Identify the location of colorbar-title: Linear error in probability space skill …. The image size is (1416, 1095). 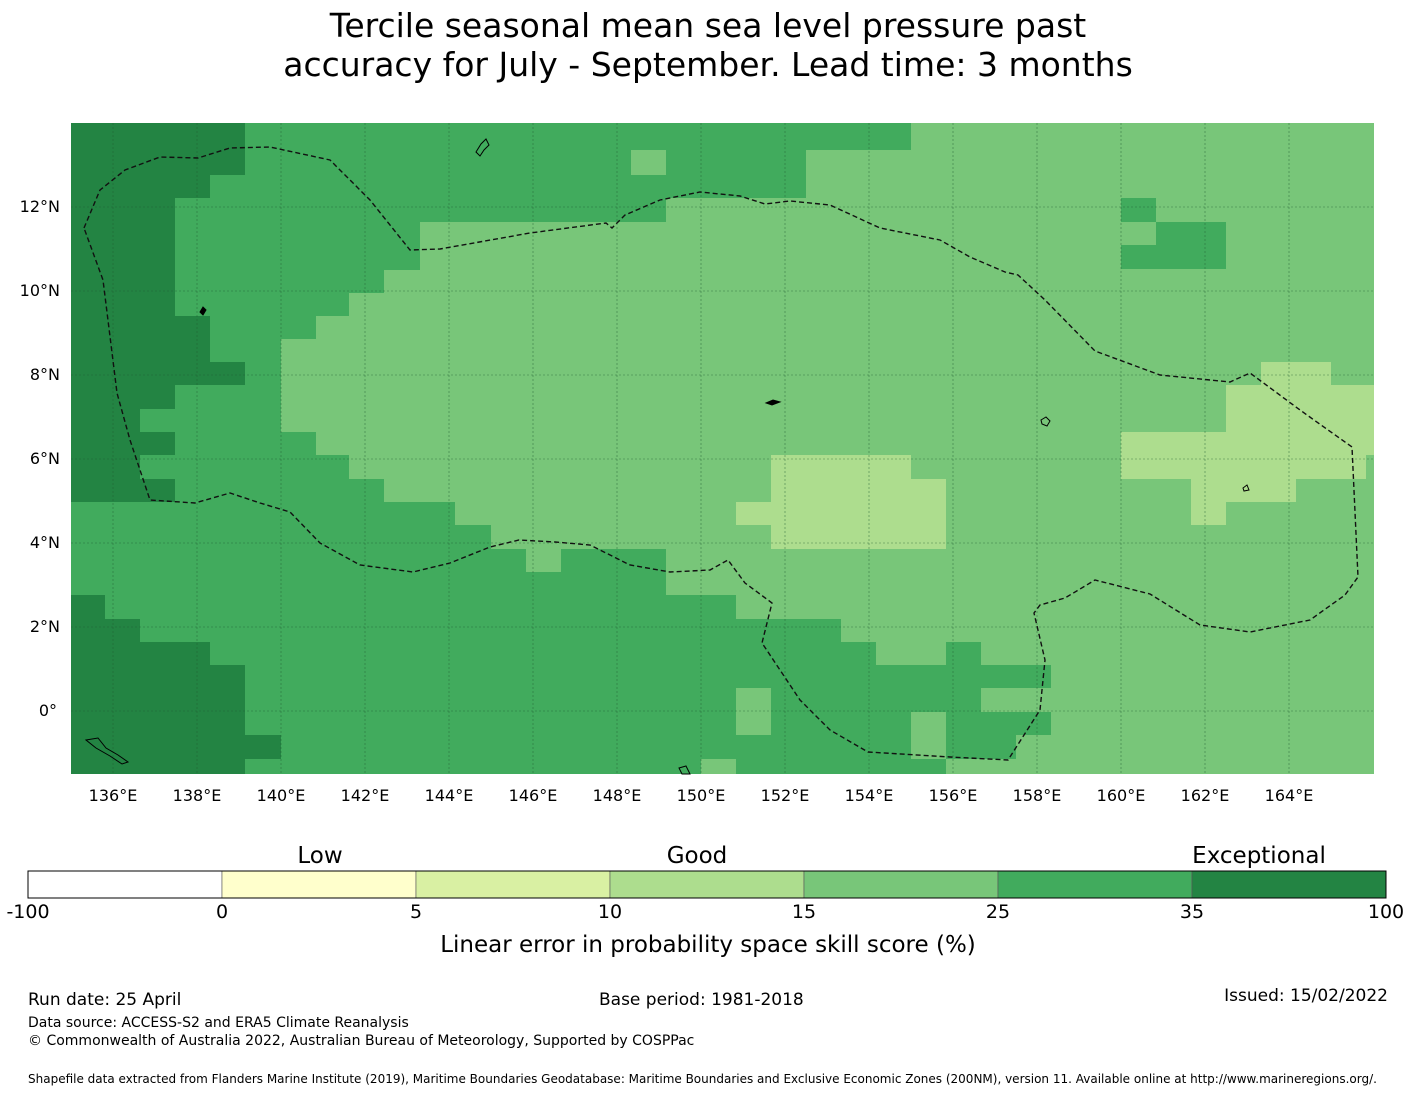
(708, 945).